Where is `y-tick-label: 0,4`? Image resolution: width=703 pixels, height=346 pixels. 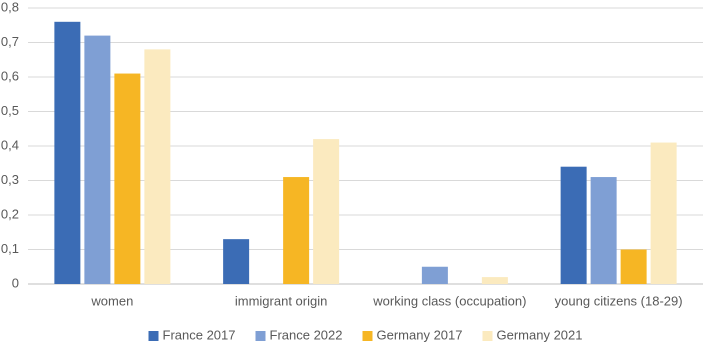
y-tick-label: 0,4 is located at coordinates (10, 144).